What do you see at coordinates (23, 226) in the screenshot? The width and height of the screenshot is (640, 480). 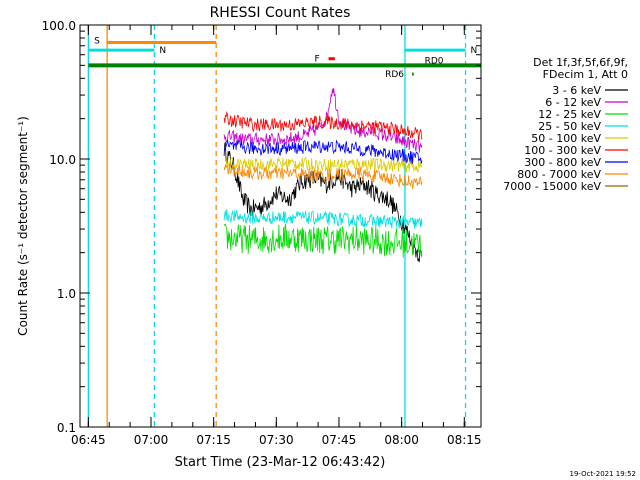 I see `y-axis-label: Count Rate (s⁻¹ detector segment⁻¹)` at bounding box center [23, 226].